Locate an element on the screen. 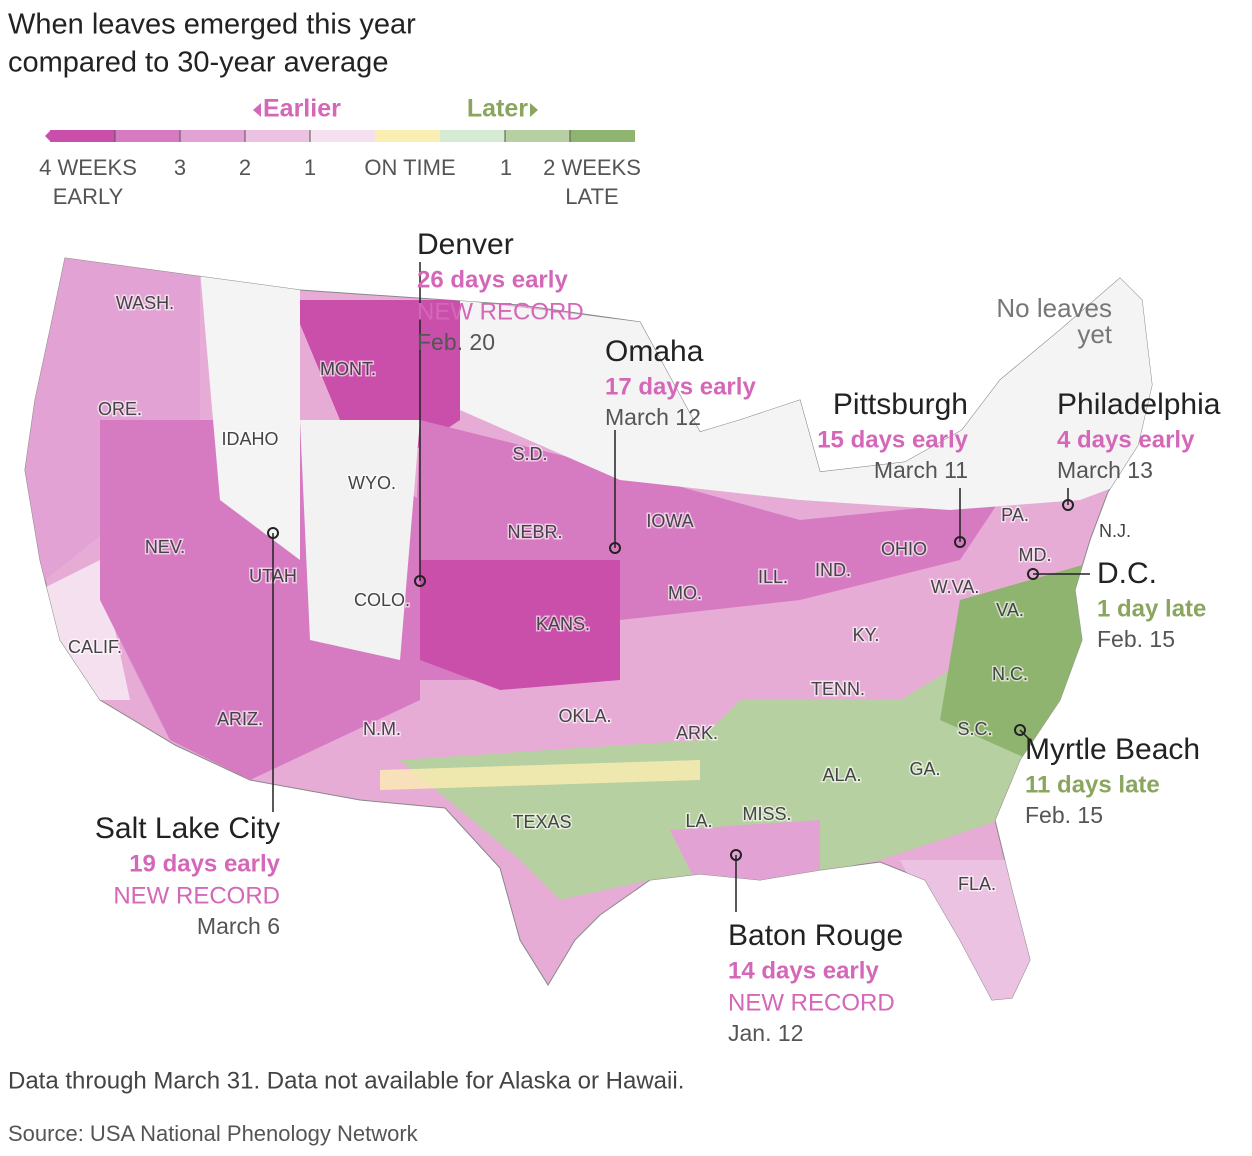 This screenshot has height=1156, width=1252. city-name: Myrtle Beach is located at coordinates (1112, 749).